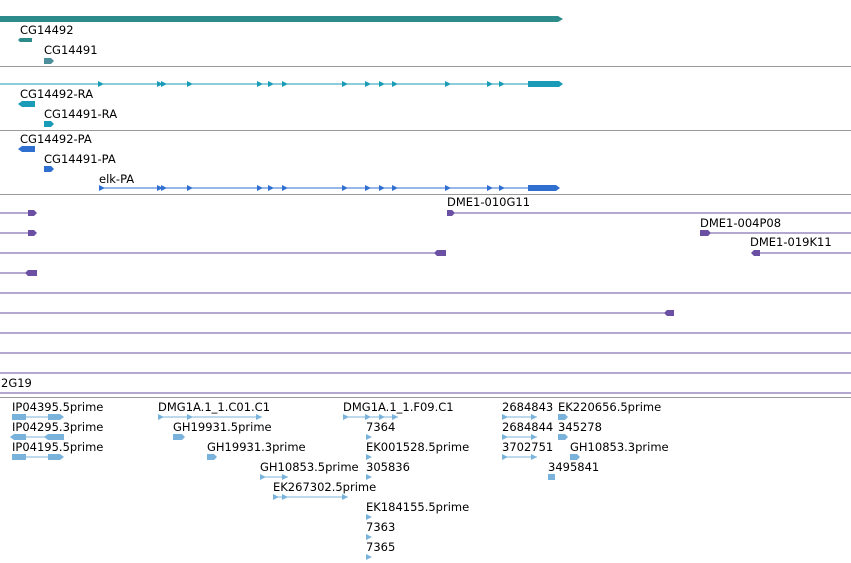  Describe the element at coordinates (527, 427) in the screenshot. I see `est-label-2684844: 2684844` at that location.